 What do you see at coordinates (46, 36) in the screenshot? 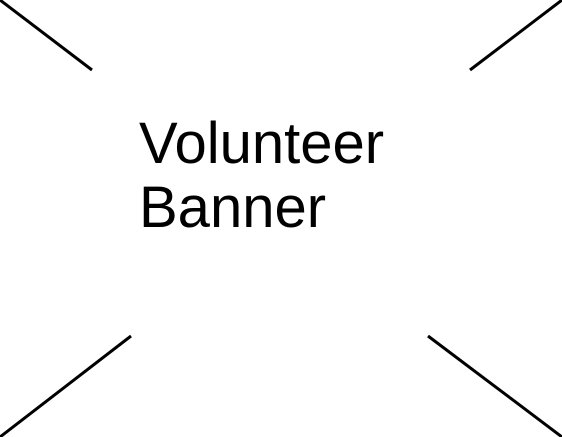
I see `cross-line-top-left` at bounding box center [46, 36].